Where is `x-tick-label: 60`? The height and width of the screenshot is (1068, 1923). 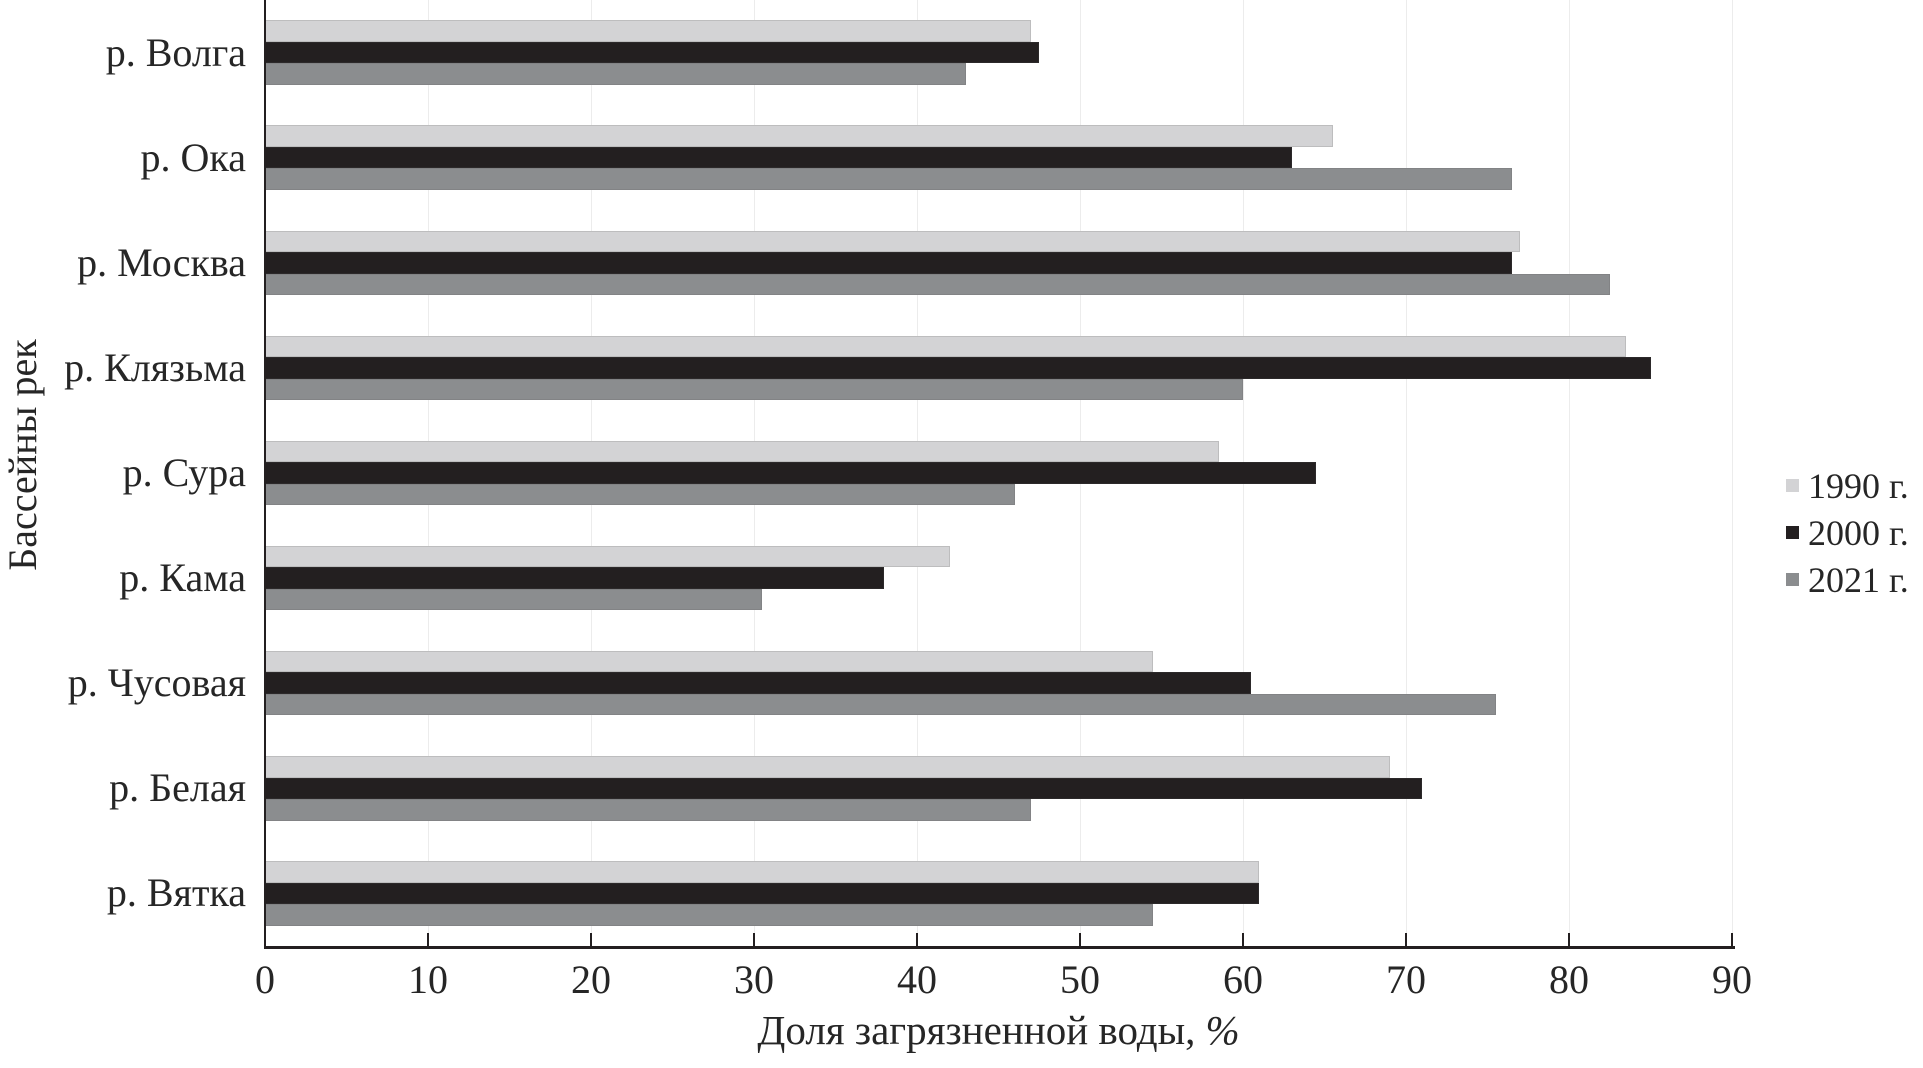
x-tick-label: 60 is located at coordinates (1243, 979).